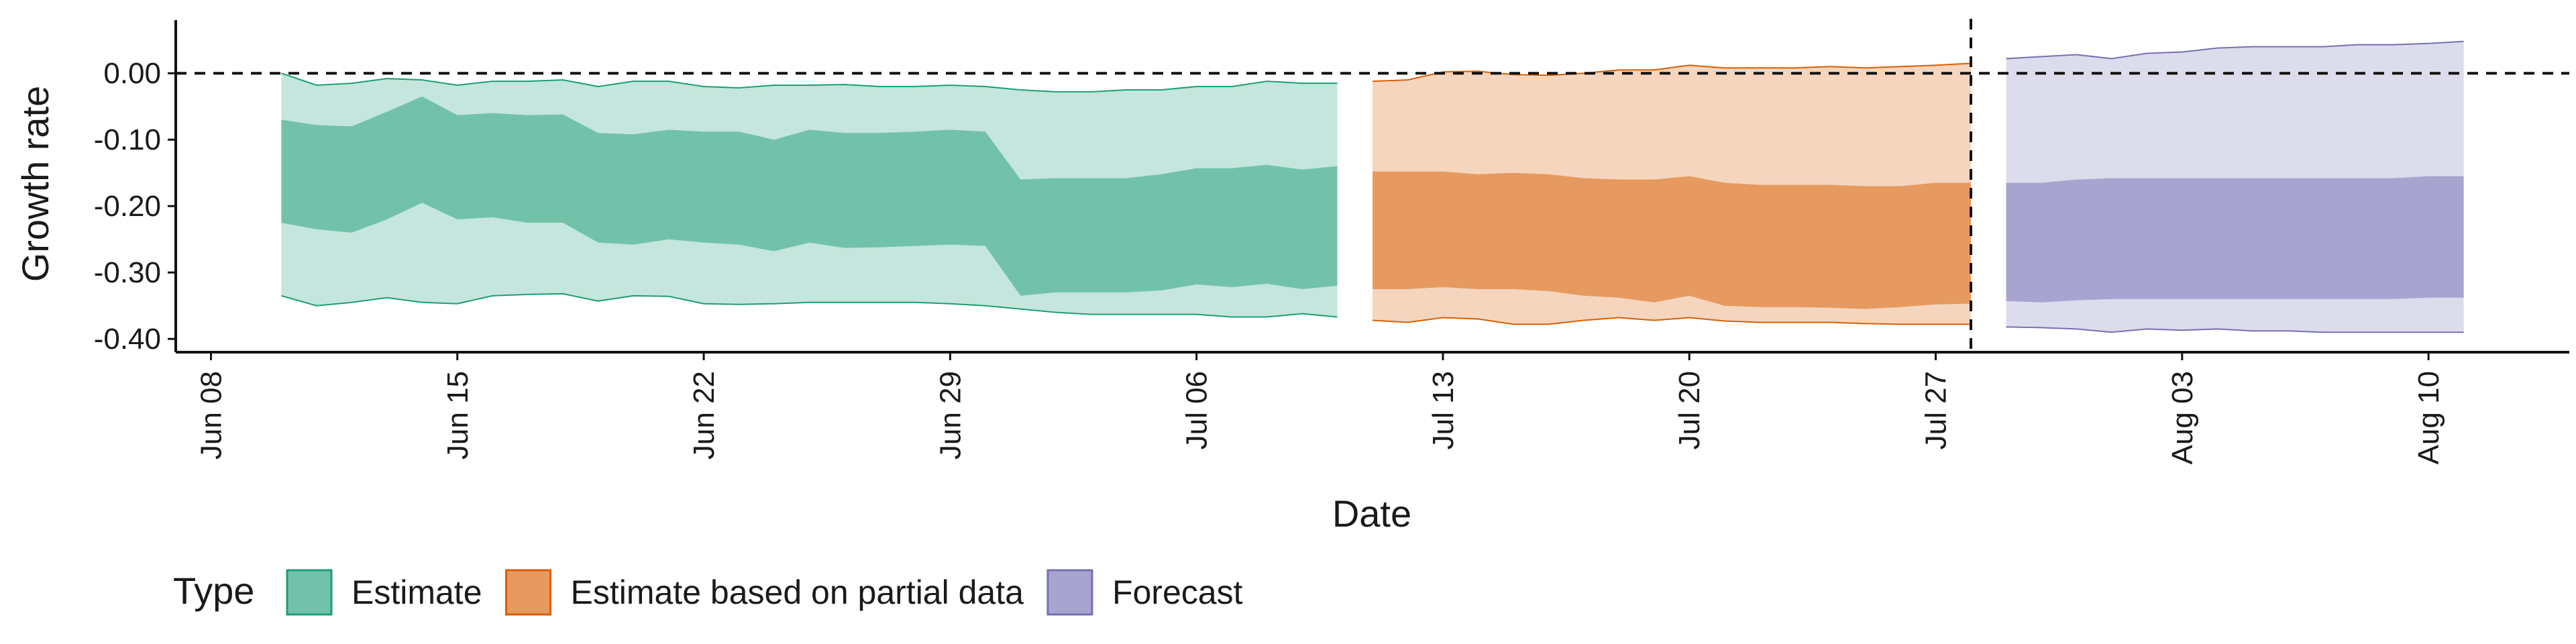 Image resolution: width=2576 pixels, height=644 pixels. Describe the element at coordinates (2428, 417) in the screenshot. I see `x-tick-label: Aug 10` at that location.